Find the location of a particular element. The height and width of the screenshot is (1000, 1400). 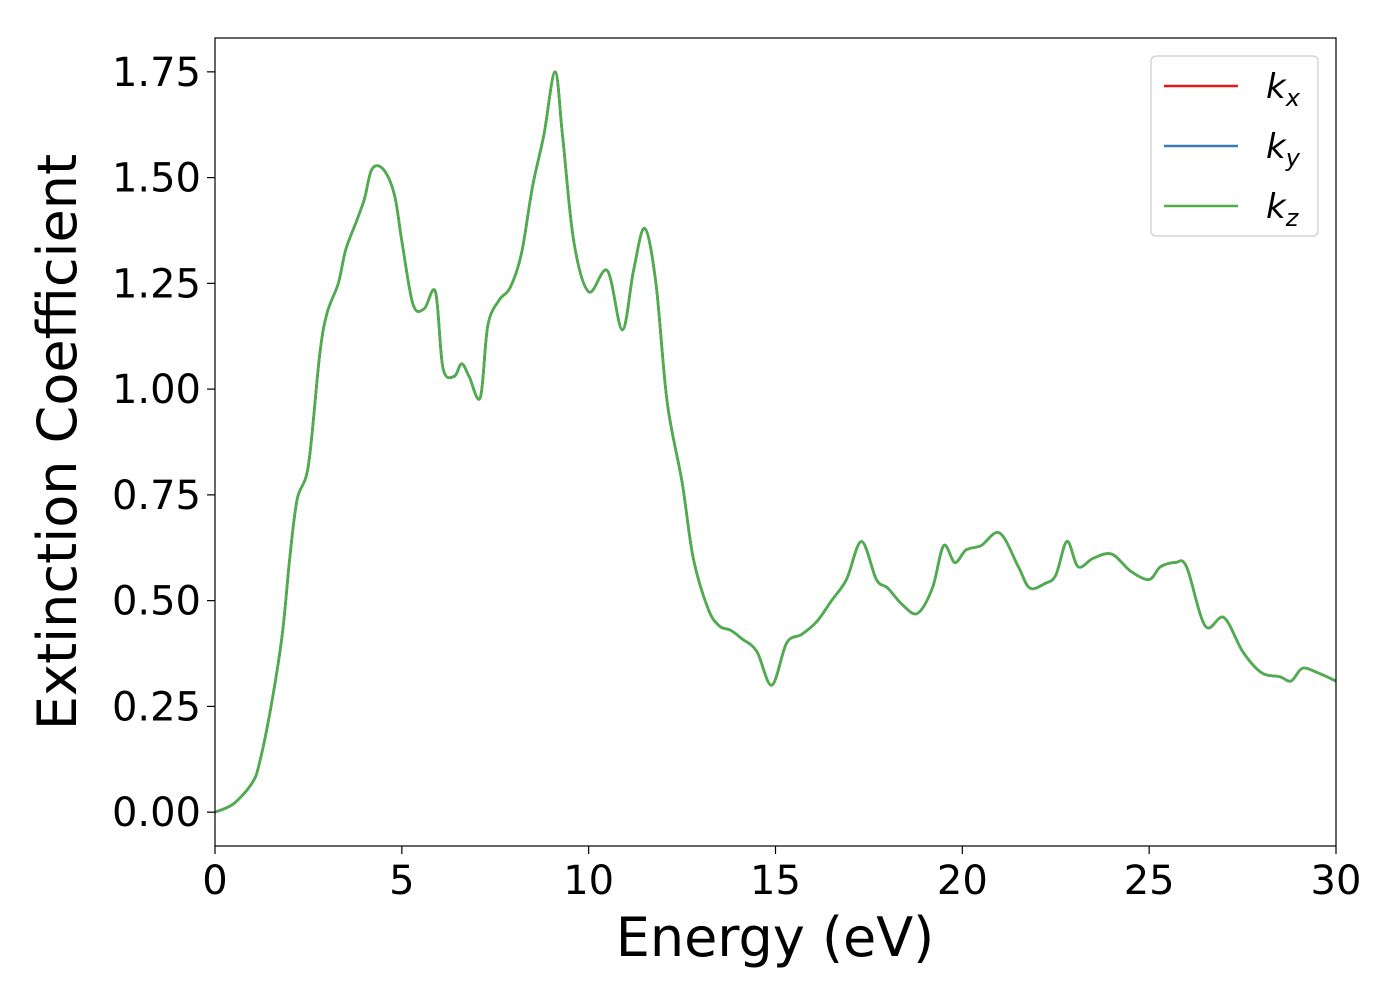

x-tick-label: 30 is located at coordinates (1336, 881).